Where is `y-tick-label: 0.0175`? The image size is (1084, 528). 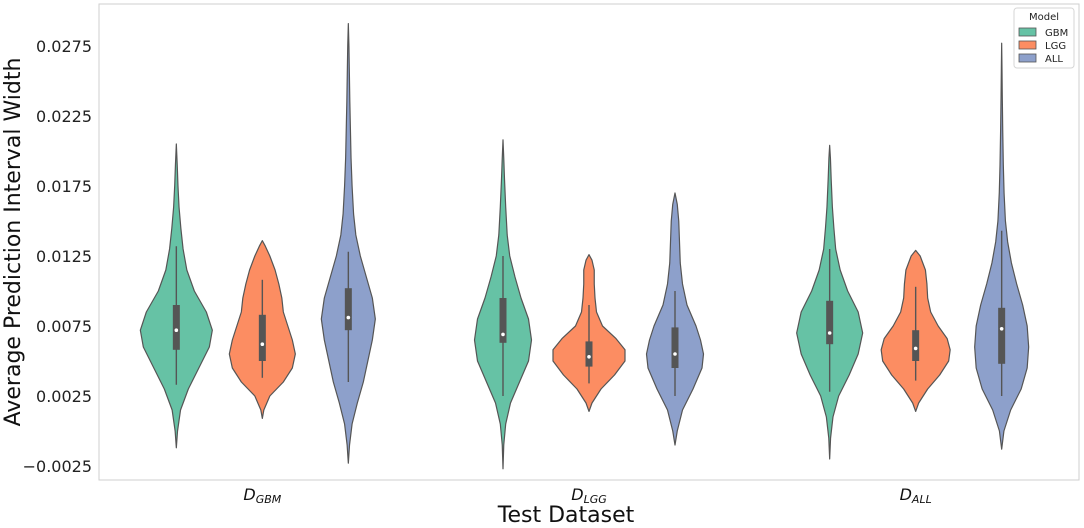
y-tick-label: 0.0175 is located at coordinates (64, 186).